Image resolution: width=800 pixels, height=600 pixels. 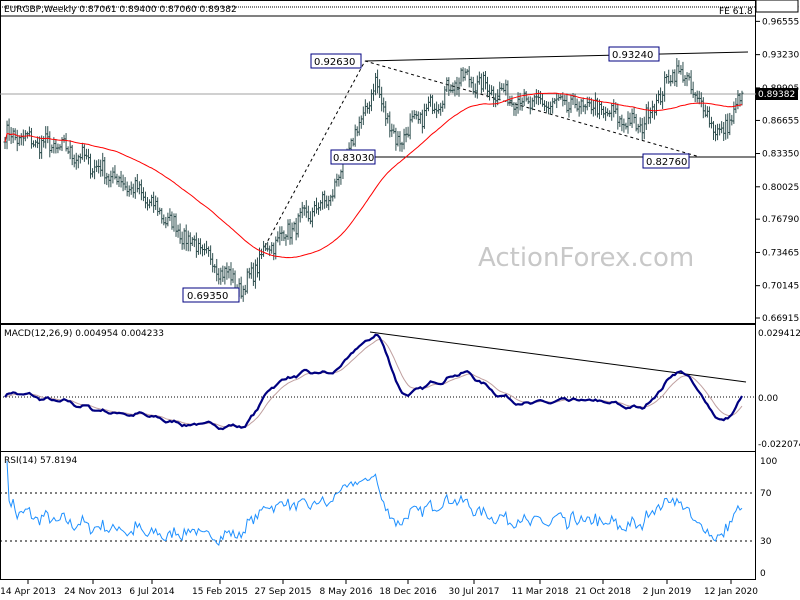 What do you see at coordinates (780, 319) in the screenshot?
I see `price-tick-label: 0.66915` at bounding box center [780, 319].